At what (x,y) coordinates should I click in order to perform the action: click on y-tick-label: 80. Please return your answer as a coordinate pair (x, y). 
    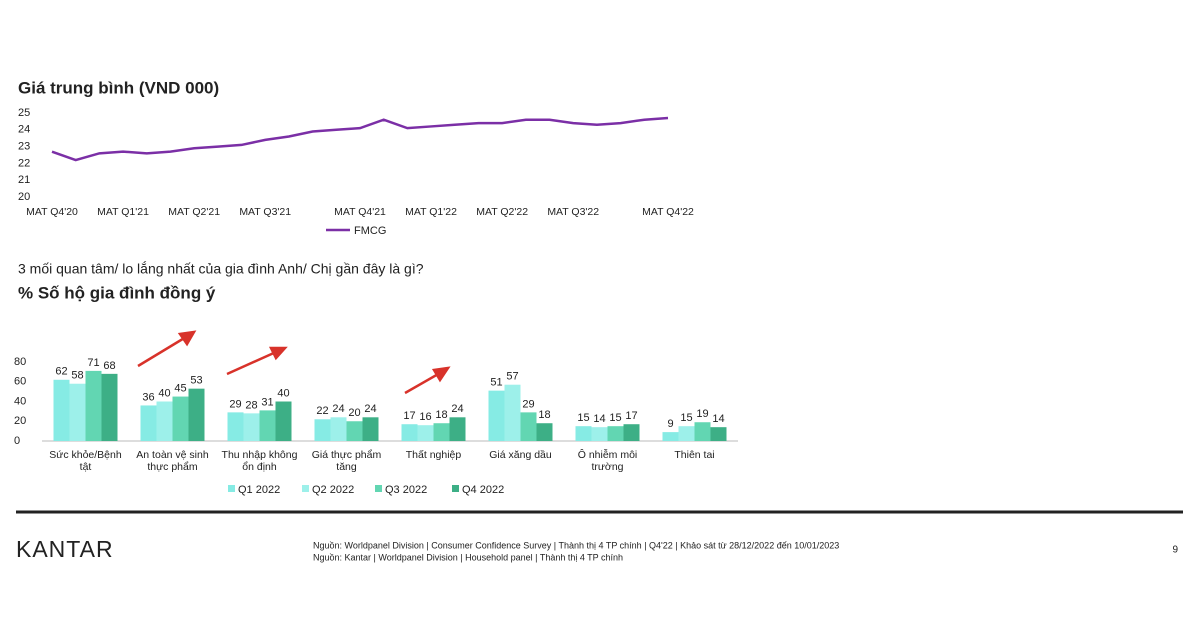
    Looking at the image, I should click on (20, 362).